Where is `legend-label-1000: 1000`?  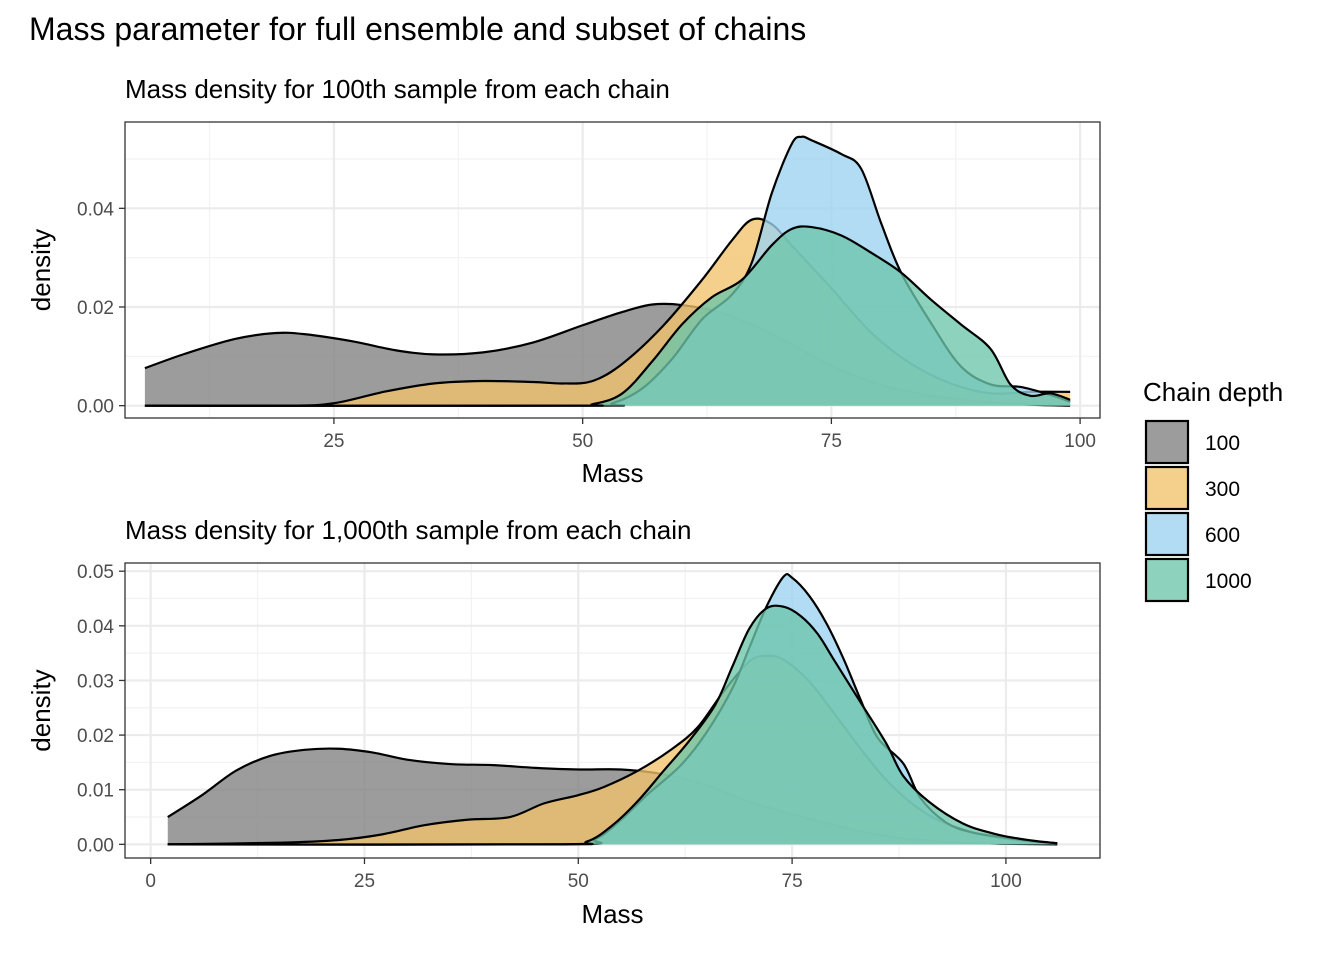
legend-label-1000: 1000 is located at coordinates (1228, 581).